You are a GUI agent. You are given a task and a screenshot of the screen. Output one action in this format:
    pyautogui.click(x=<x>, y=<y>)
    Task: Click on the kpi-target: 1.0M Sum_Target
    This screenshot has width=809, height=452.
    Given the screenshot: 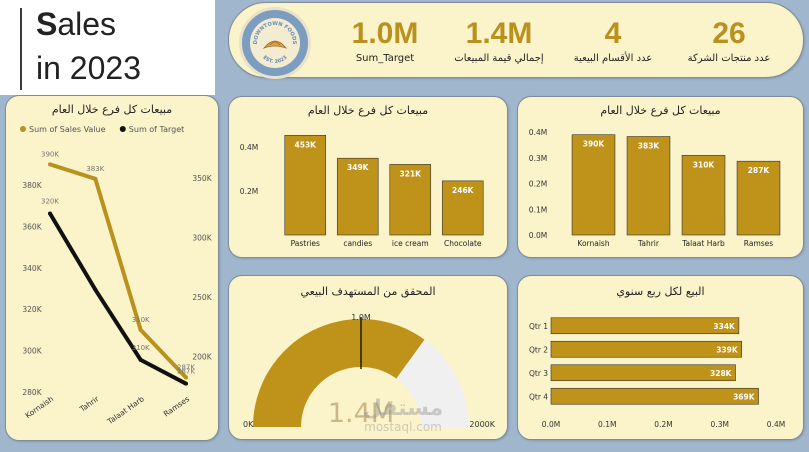 What is the action you would take?
    pyautogui.click(x=385, y=40)
    